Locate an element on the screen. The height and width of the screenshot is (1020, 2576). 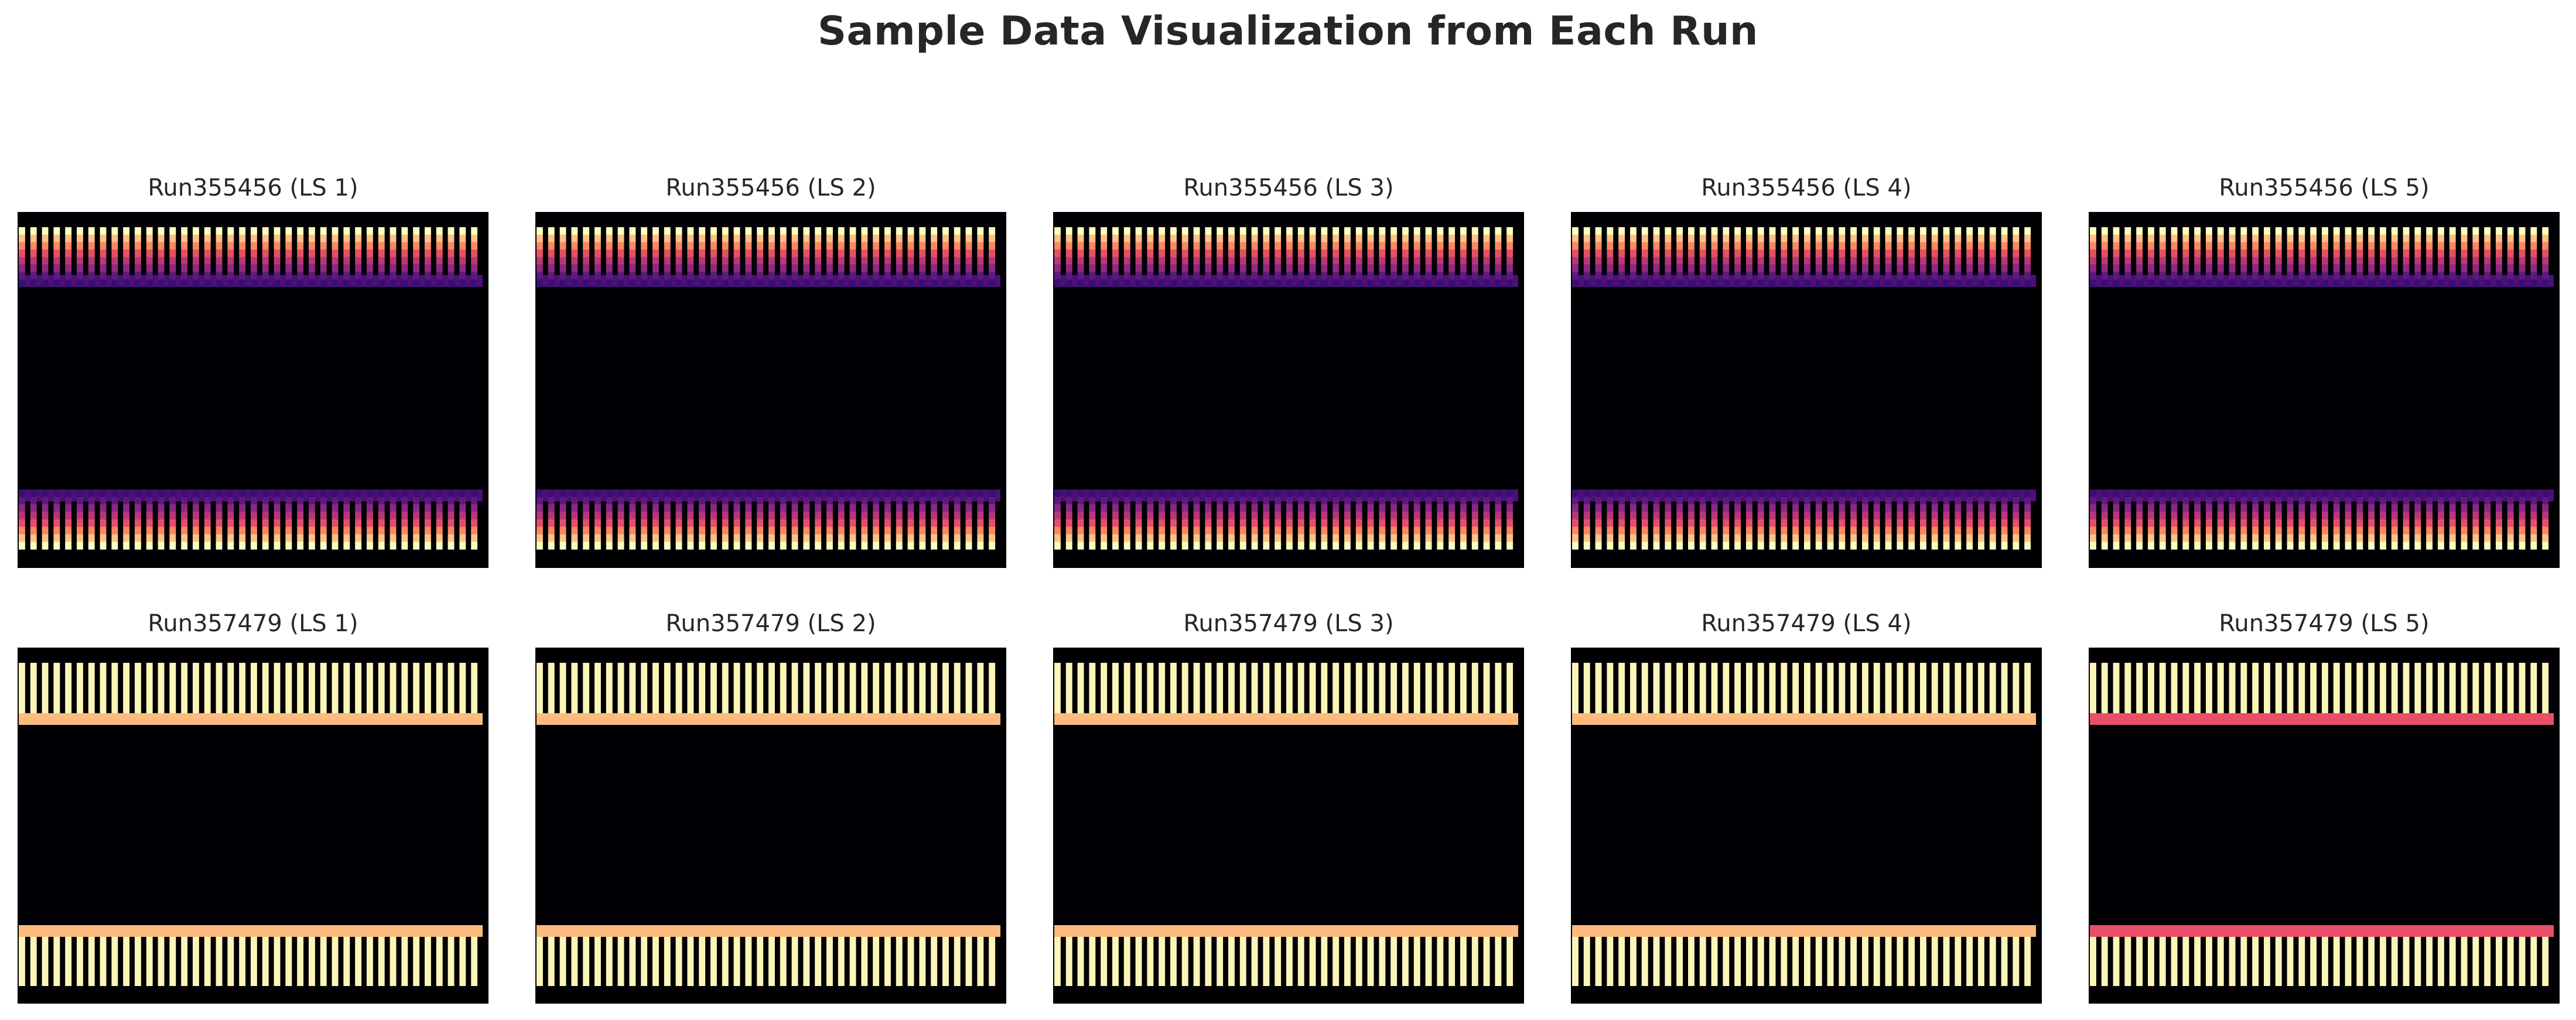
panel-title: Run355456 (LS 1) is located at coordinates (253, 187).